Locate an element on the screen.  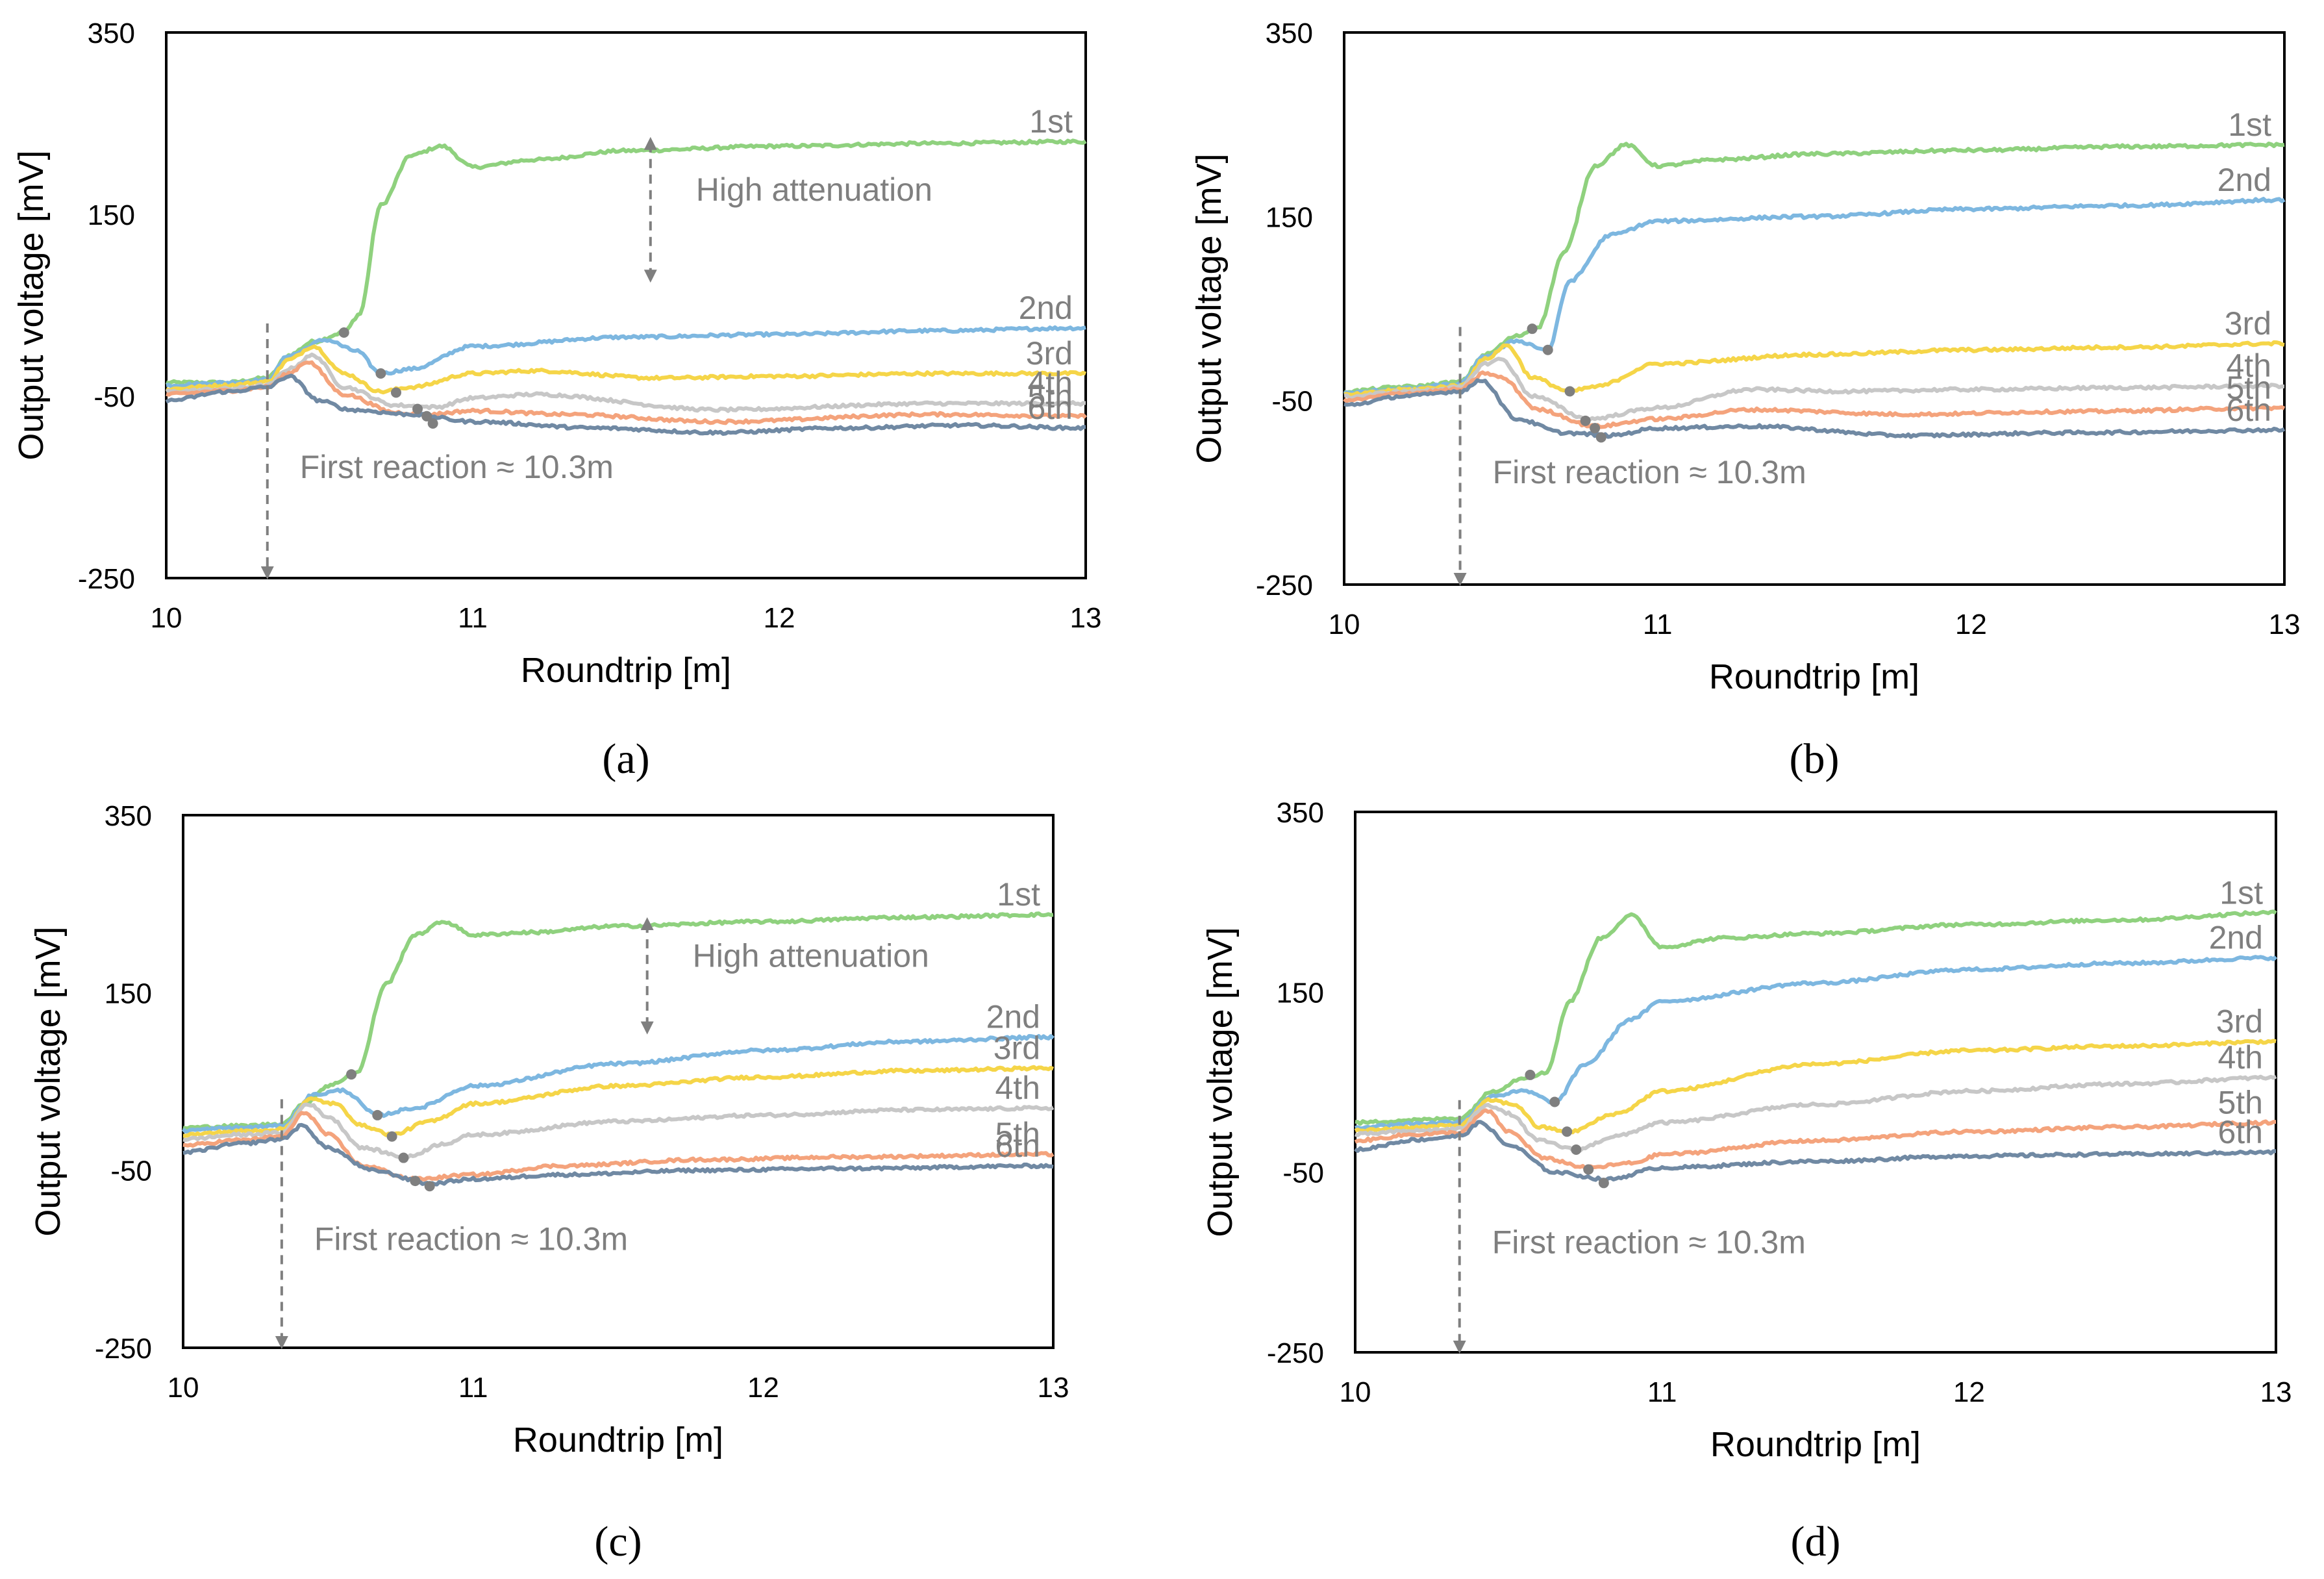
series-label-d-5th: 5th is located at coordinates (2240, 1102).